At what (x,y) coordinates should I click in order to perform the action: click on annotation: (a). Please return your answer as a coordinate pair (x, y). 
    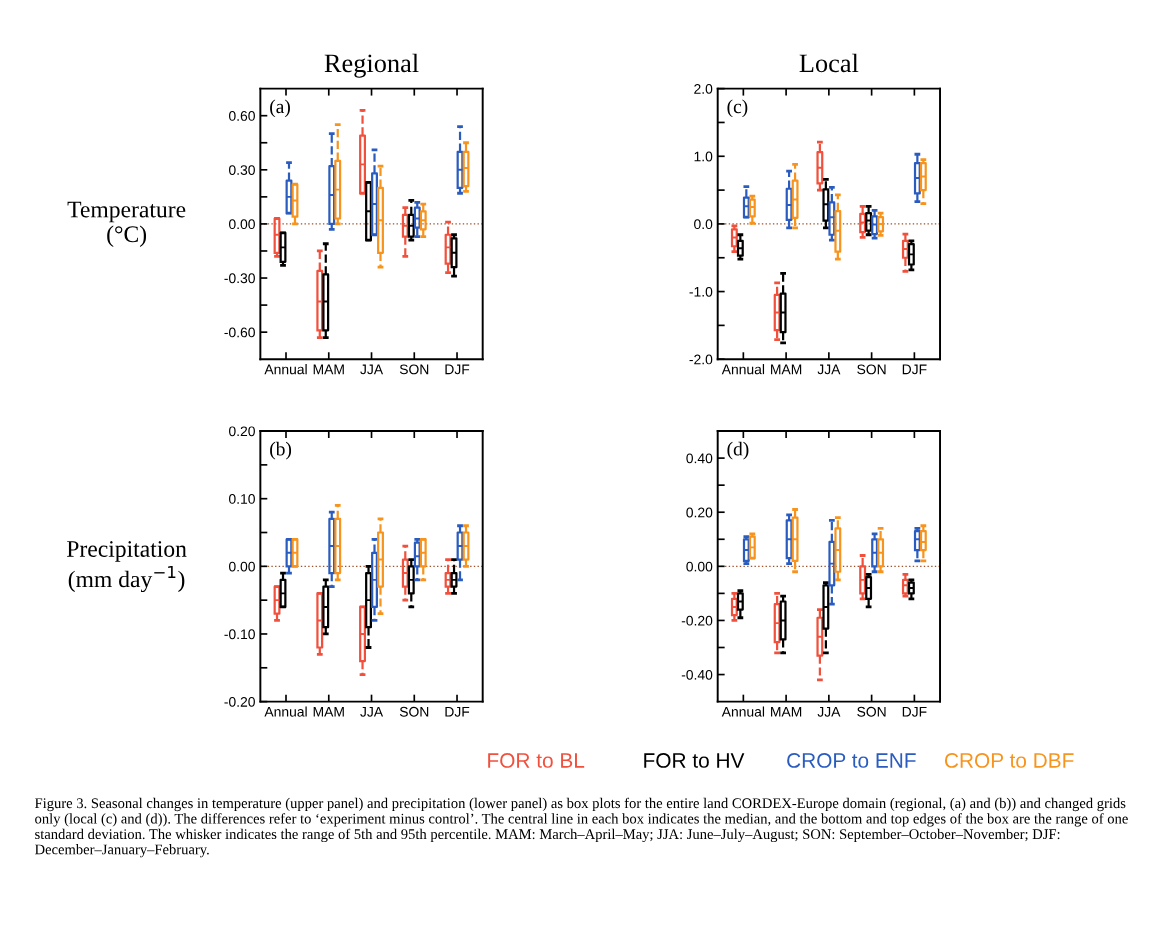
    Looking at the image, I should click on (280, 108).